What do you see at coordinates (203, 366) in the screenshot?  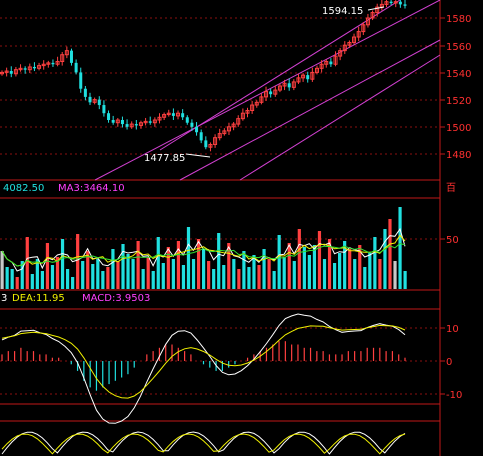 I see `macd-histogram` at bounding box center [203, 366].